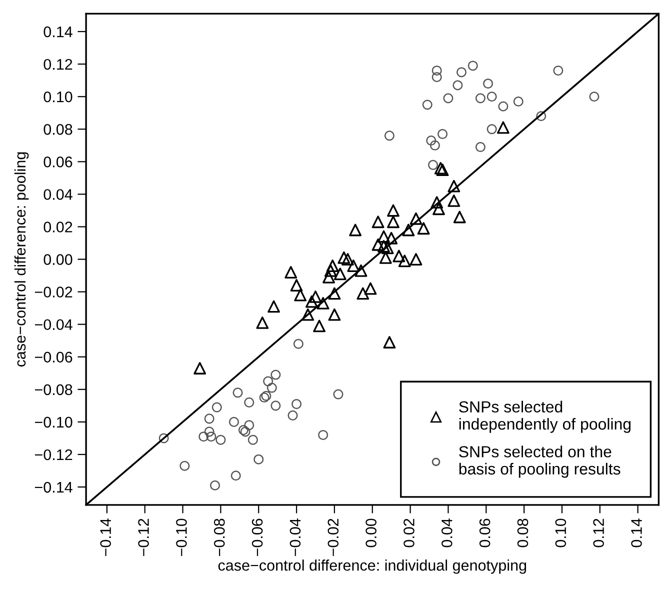 The width and height of the screenshot is (662, 594). Describe the element at coordinates (545, 416) in the screenshot. I see `legend-label: SNPs selected independently of pooling` at that location.